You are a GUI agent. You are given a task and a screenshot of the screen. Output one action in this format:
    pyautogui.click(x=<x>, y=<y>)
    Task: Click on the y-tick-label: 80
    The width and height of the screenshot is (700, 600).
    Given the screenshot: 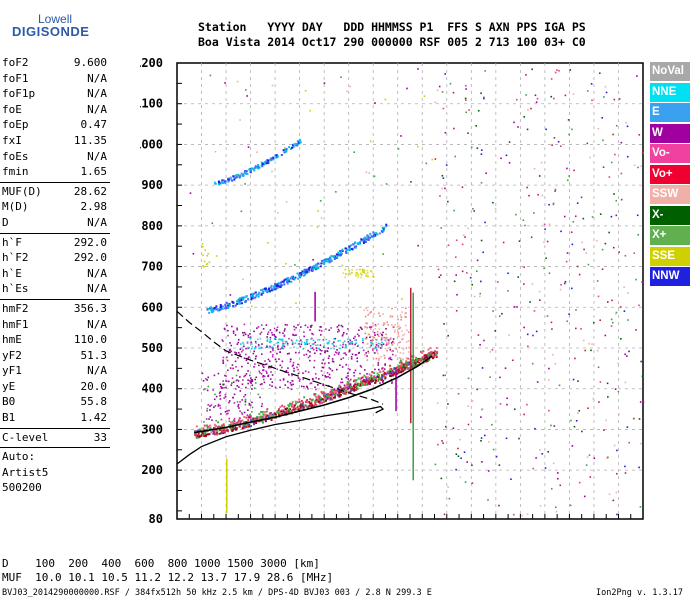 What is the action you would take?
    pyautogui.click(x=156, y=519)
    